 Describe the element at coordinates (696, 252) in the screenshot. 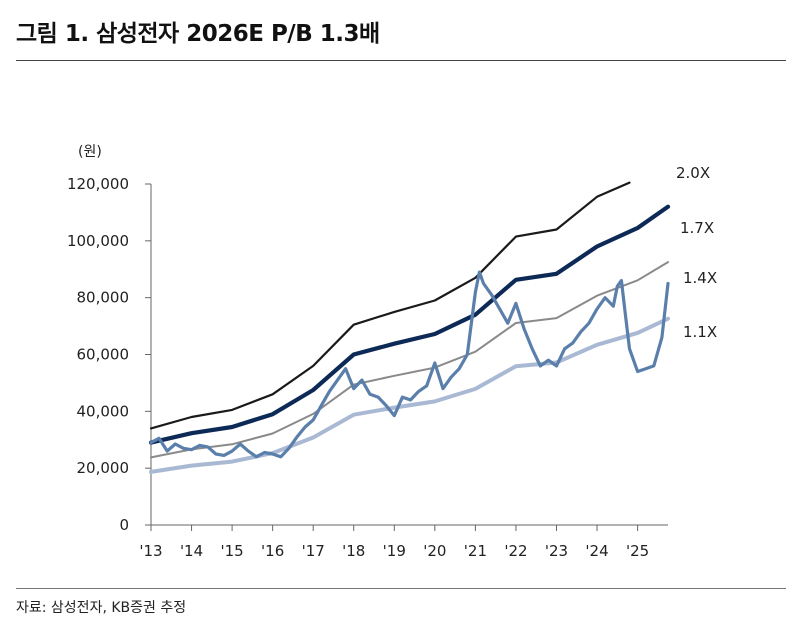

I see `chart-series-labels: 2.0X 1.7X 1.4X 1.1X` at that location.